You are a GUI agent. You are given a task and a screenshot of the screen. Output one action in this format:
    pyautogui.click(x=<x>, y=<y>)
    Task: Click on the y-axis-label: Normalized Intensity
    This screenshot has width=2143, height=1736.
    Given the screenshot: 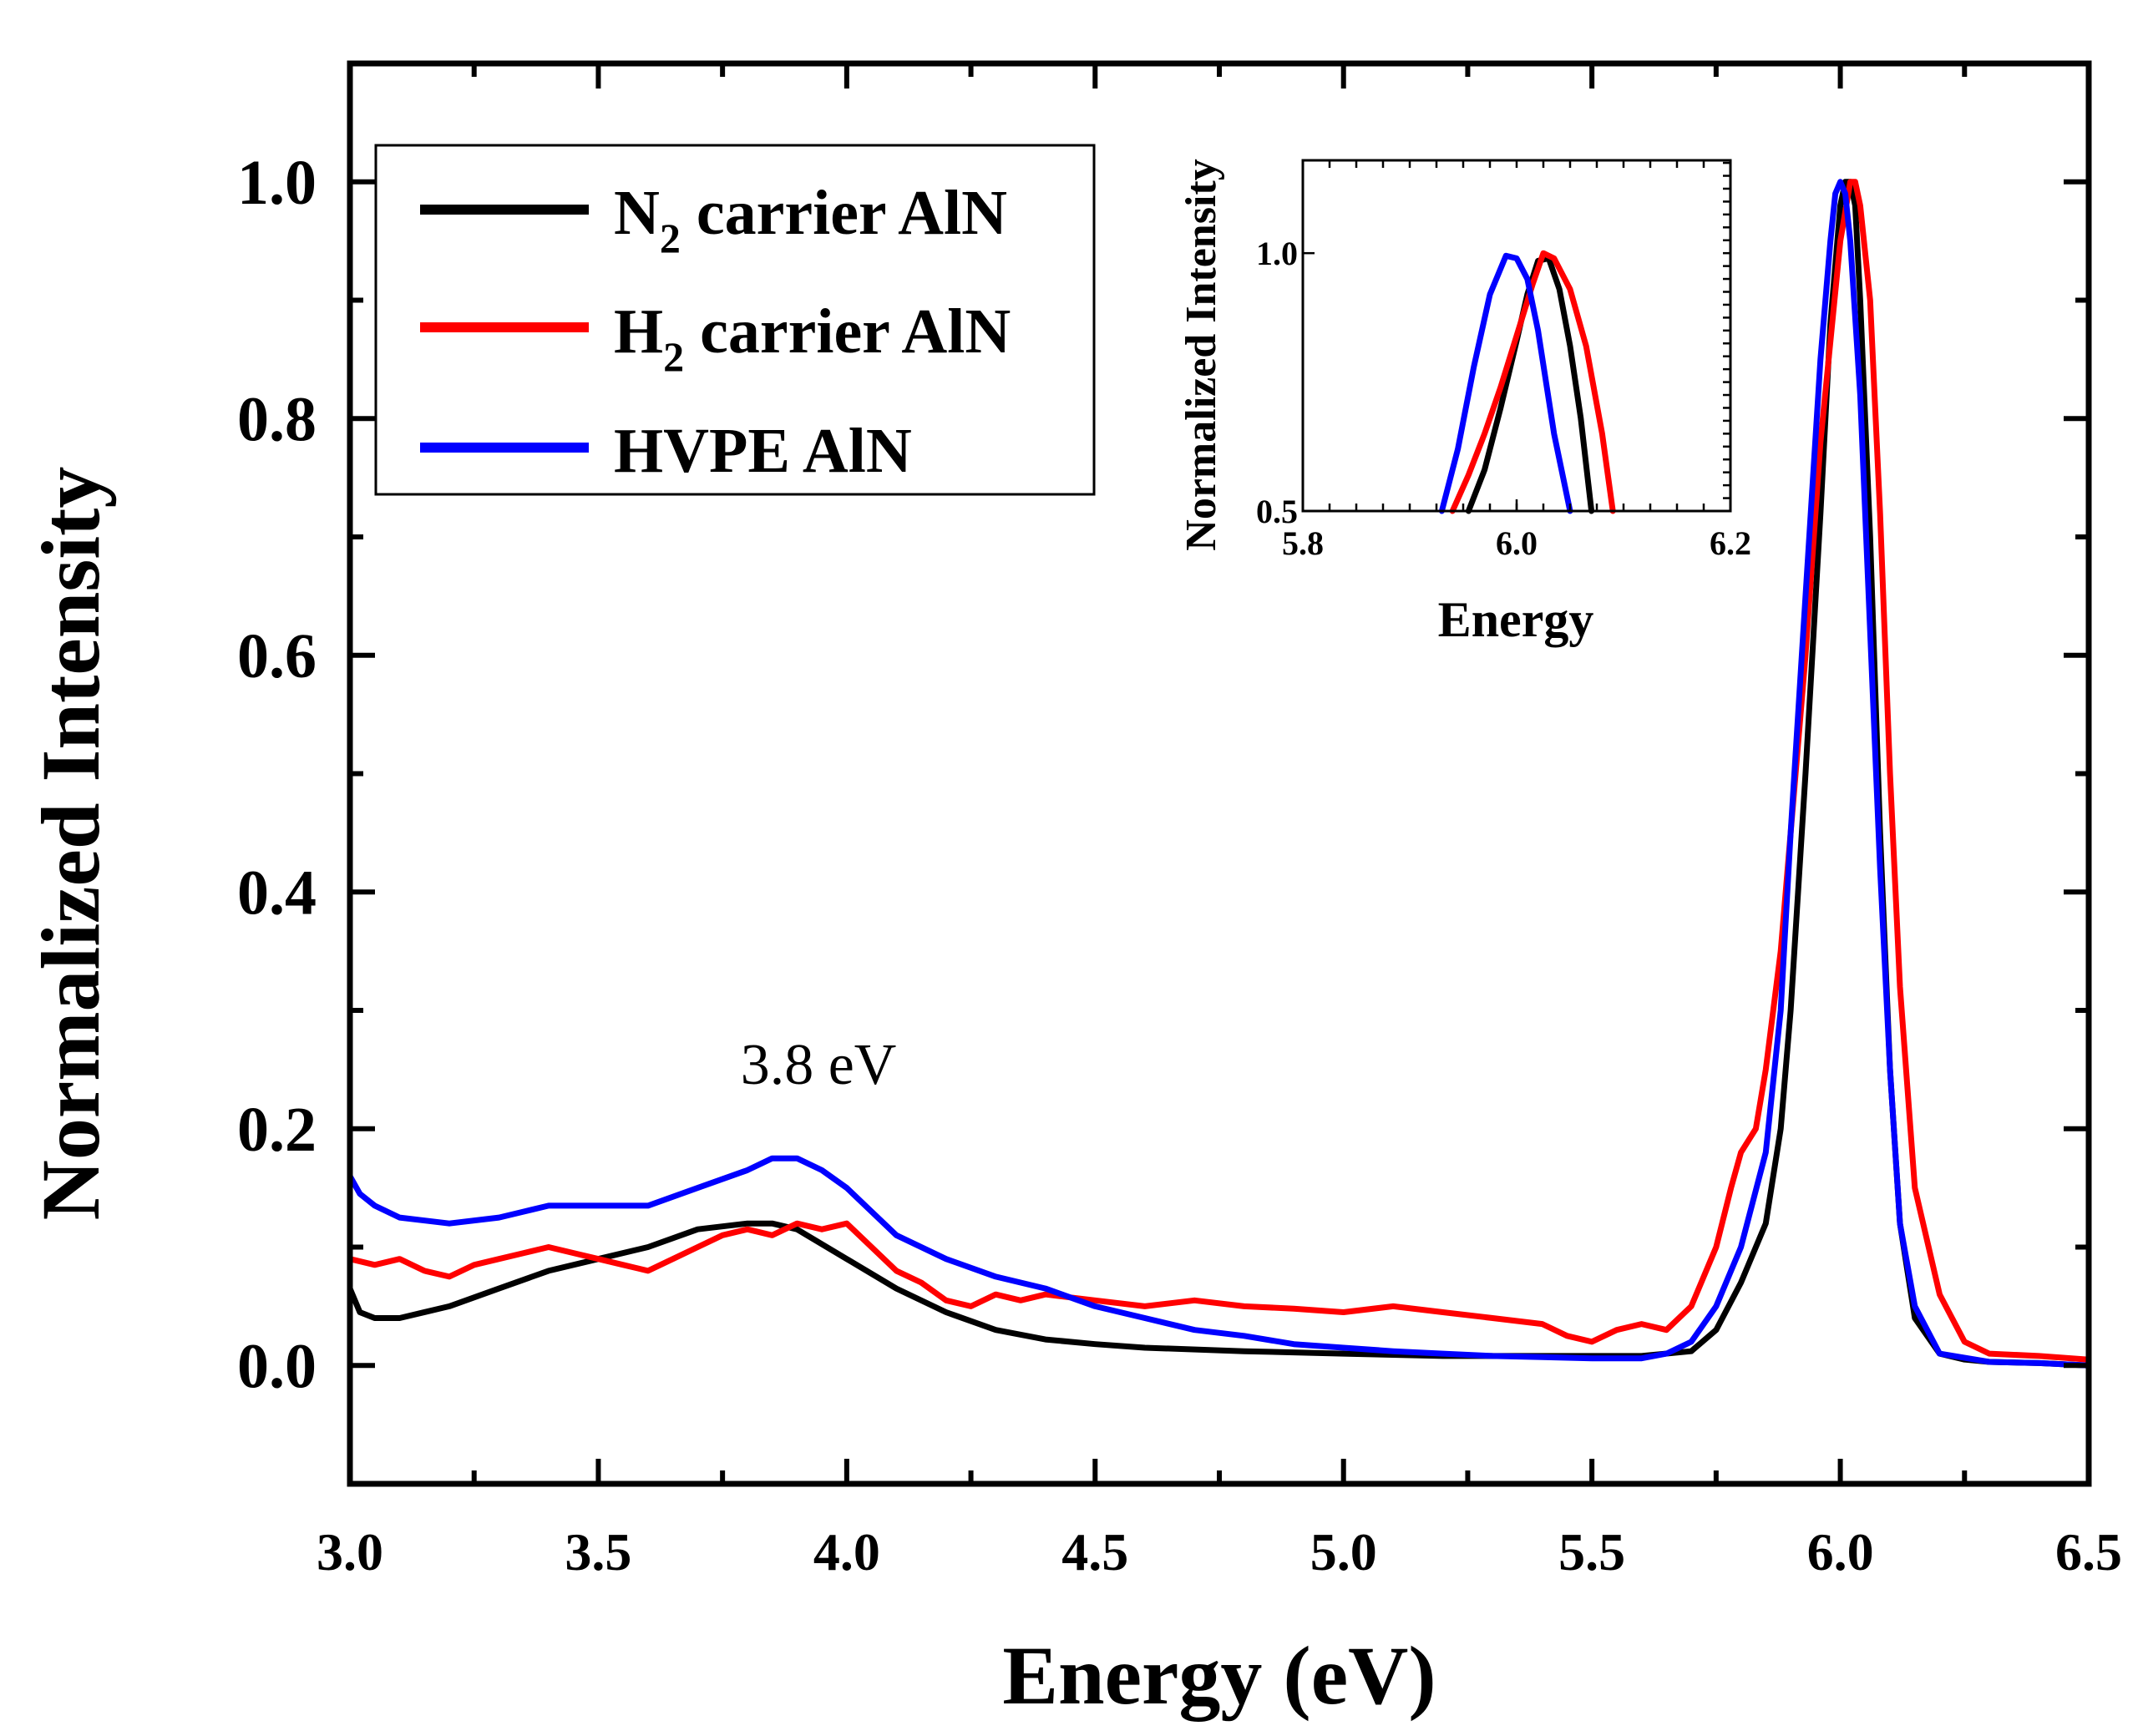 What is the action you would take?
    pyautogui.click(x=70, y=844)
    